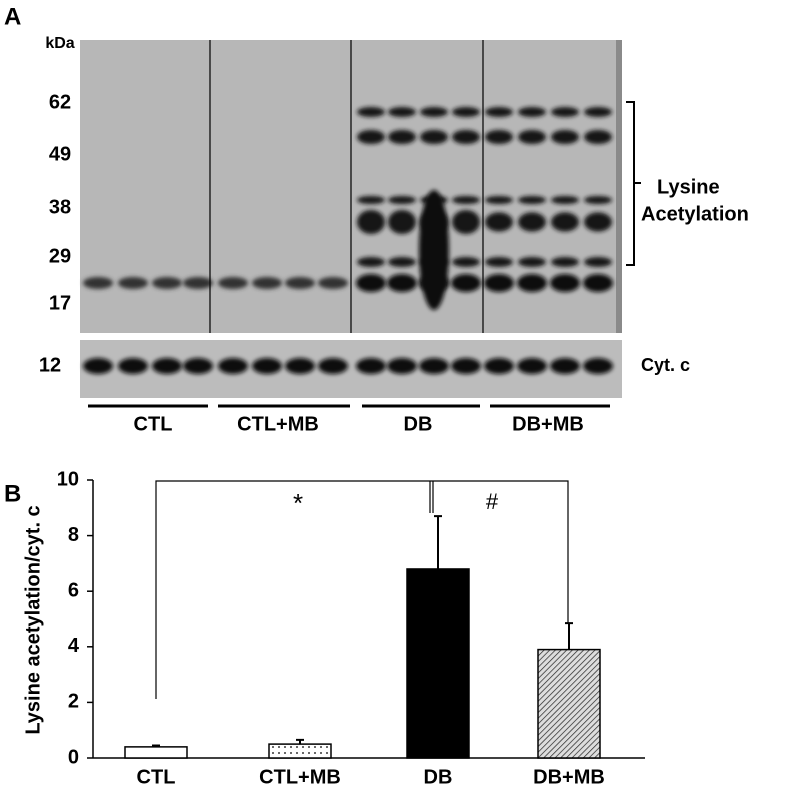 This screenshot has width=786, height=799. I want to click on x-tick-label: CTL+MB, so click(300, 777).